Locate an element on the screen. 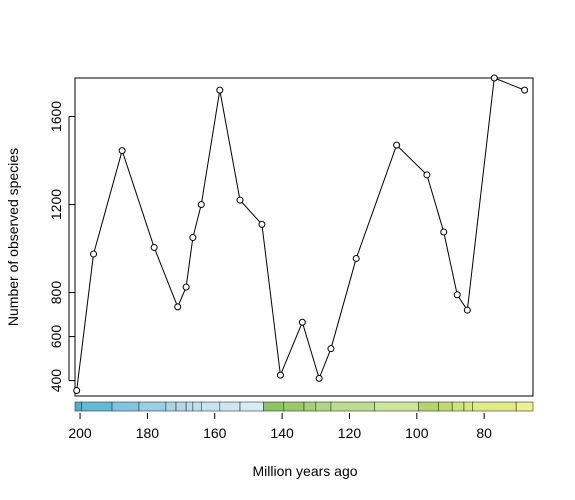 This screenshot has width=575, height=500. y-tick-label: 800 is located at coordinates (56, 293).